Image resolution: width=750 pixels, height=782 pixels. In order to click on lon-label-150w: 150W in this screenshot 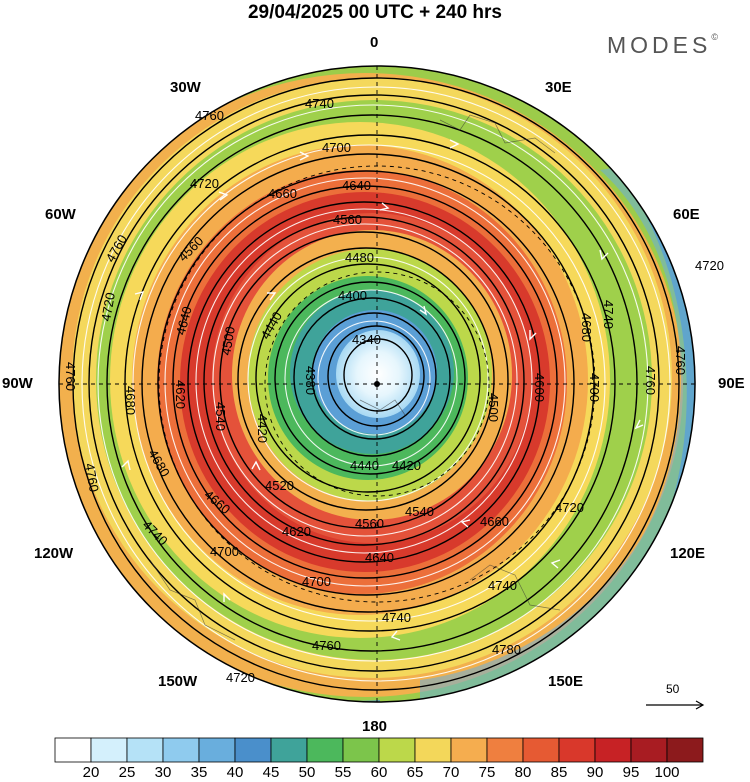, I will do `click(178, 681)`.